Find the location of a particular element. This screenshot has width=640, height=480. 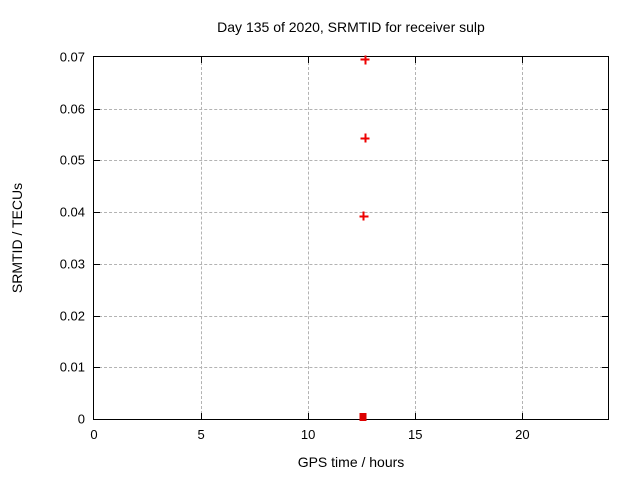

x-tick-label: 10 is located at coordinates (308, 434).